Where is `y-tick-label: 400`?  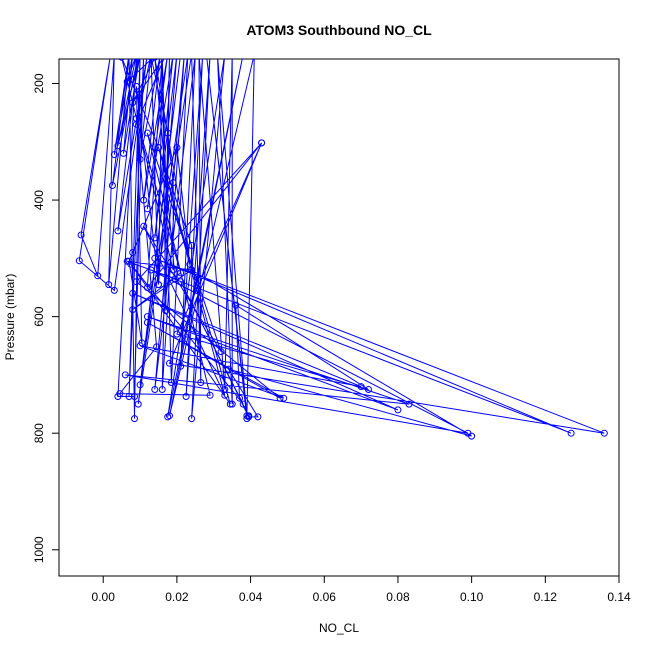
y-tick-label: 400 is located at coordinates (39, 200).